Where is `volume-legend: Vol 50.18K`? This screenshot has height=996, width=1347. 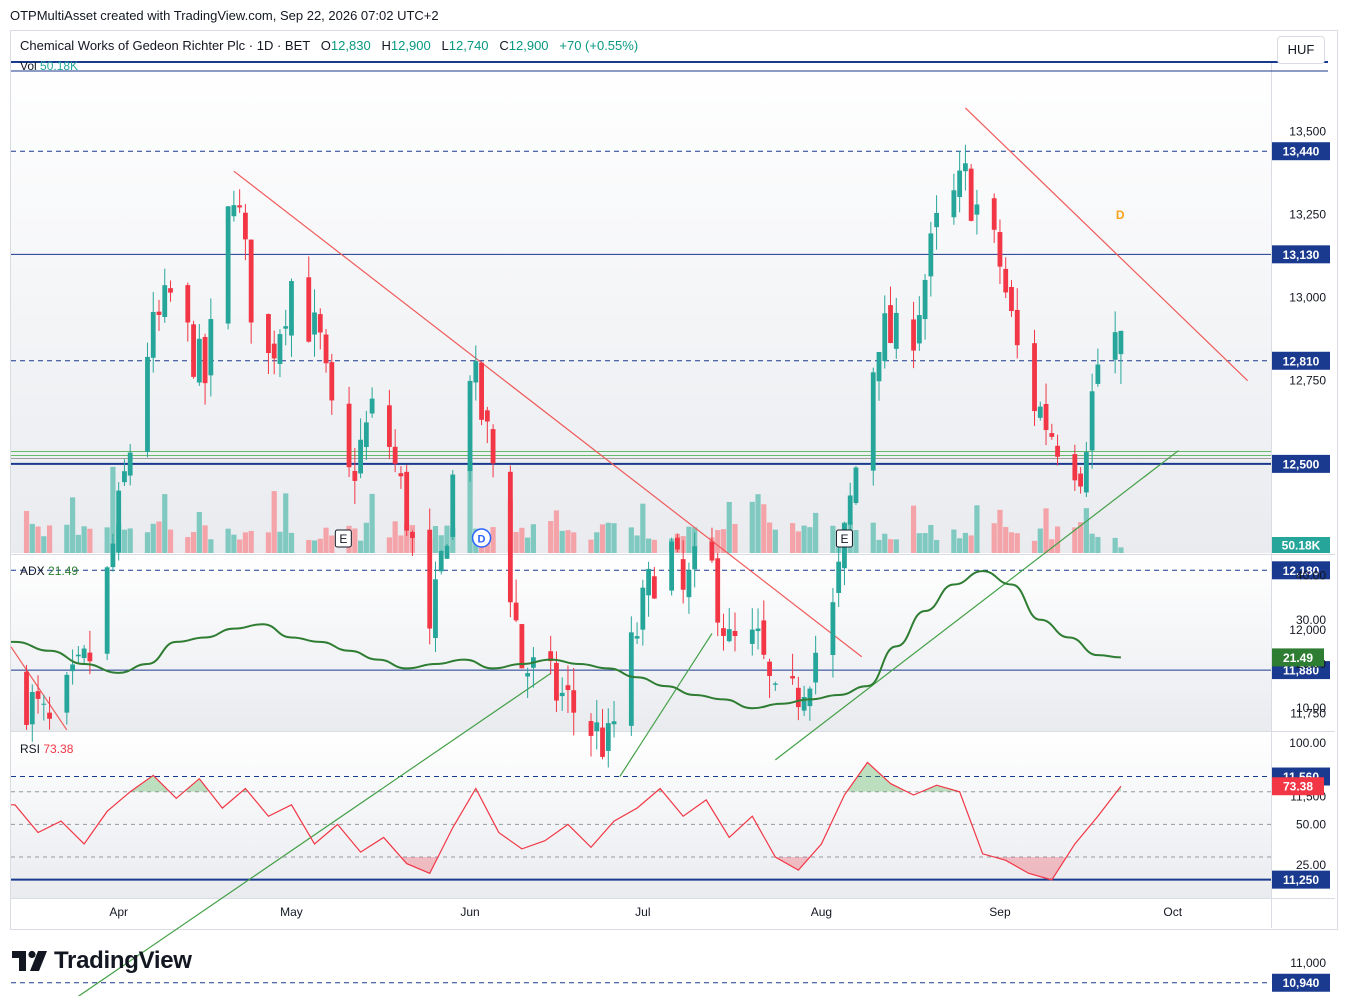 volume-legend: Vol 50.18K is located at coordinates (49, 66).